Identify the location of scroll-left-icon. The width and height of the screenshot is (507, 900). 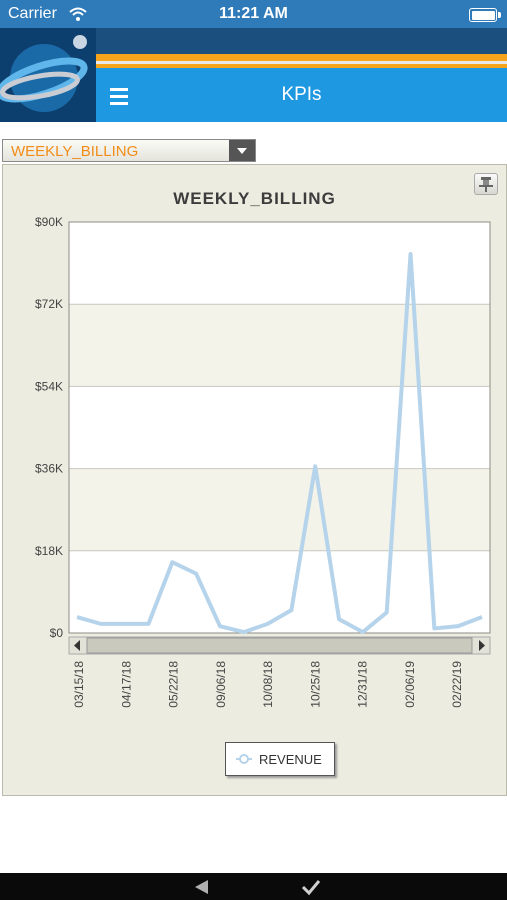
(77, 645).